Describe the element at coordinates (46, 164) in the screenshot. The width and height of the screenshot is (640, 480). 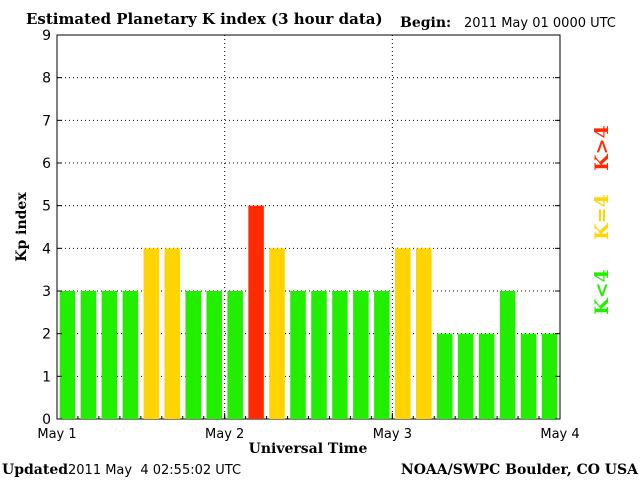
I see `y-tick-label: 6` at that location.